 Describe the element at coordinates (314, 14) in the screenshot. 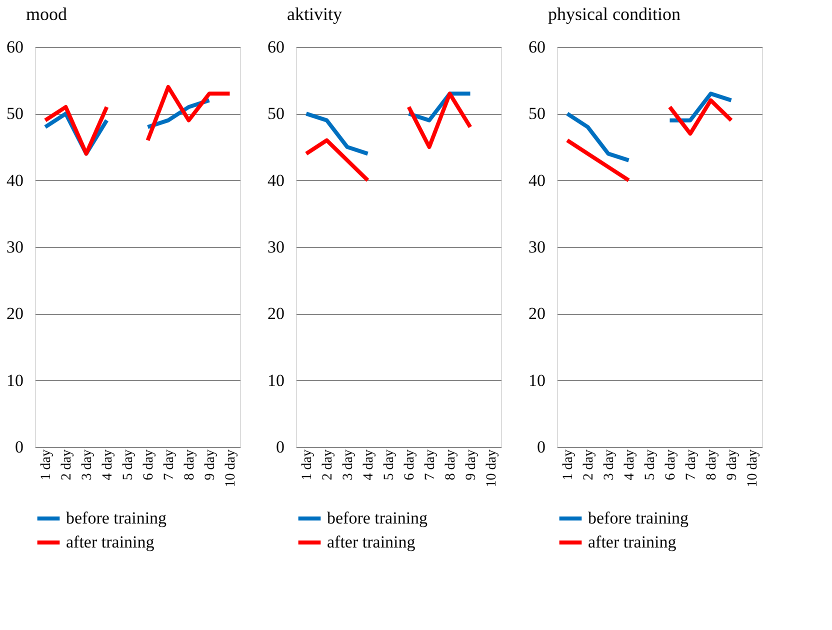

I see `chart-title: aktivity` at that location.